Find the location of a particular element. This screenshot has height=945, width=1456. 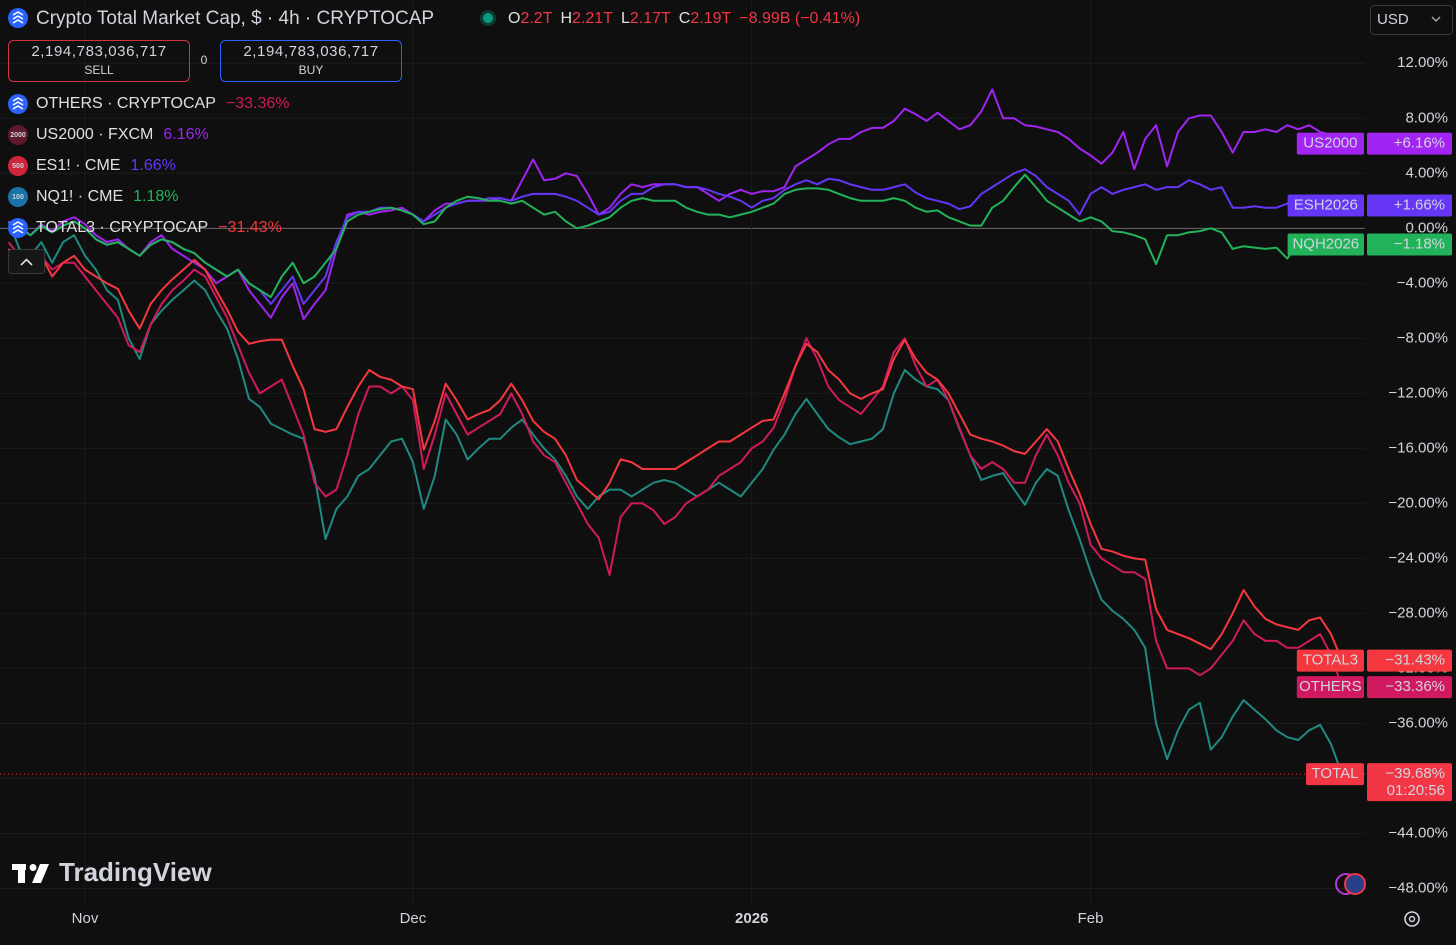

countdown: 01:20:56 is located at coordinates (1416, 790).